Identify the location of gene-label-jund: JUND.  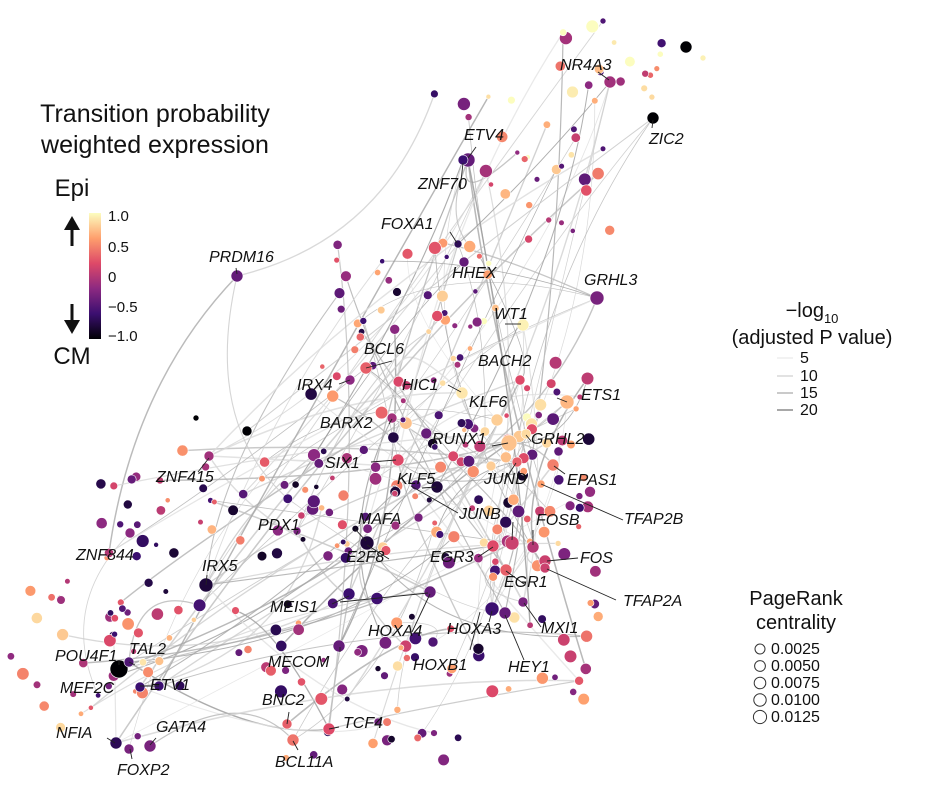
(505, 479).